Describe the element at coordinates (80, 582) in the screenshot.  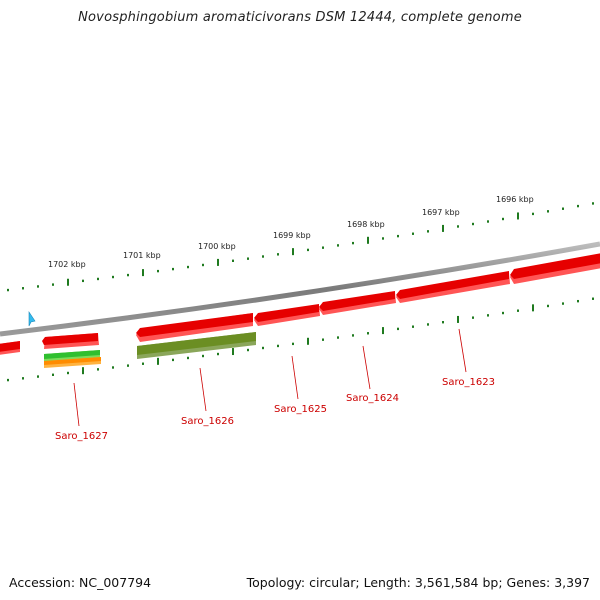
I see `accession-text: Accession: NC_007794` at that location.